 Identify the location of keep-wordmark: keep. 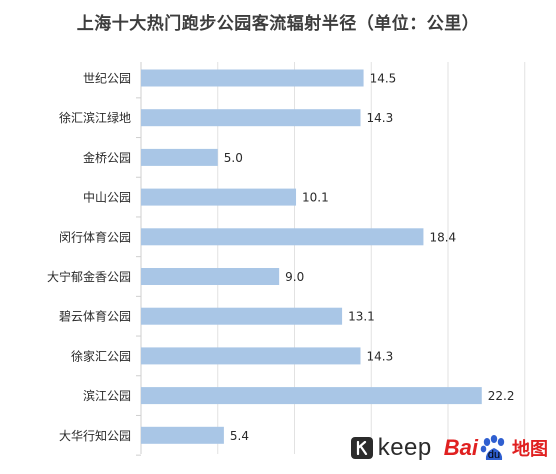
(404, 447).